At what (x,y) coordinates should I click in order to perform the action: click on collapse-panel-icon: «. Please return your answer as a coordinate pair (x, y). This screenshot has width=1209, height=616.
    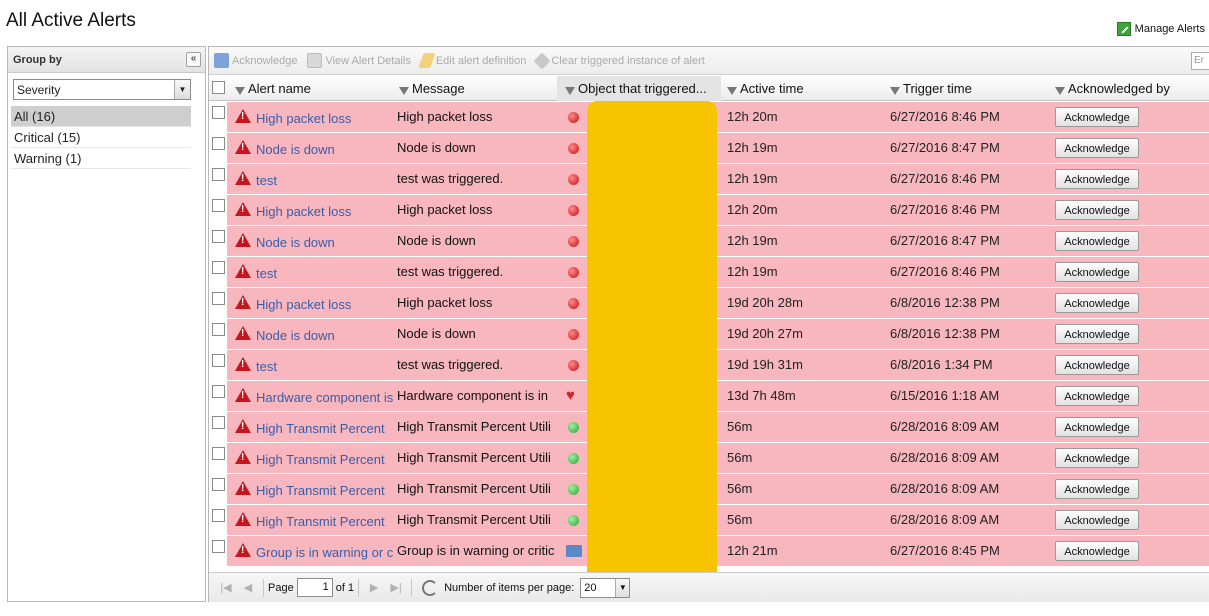
    Looking at the image, I should click on (193, 59).